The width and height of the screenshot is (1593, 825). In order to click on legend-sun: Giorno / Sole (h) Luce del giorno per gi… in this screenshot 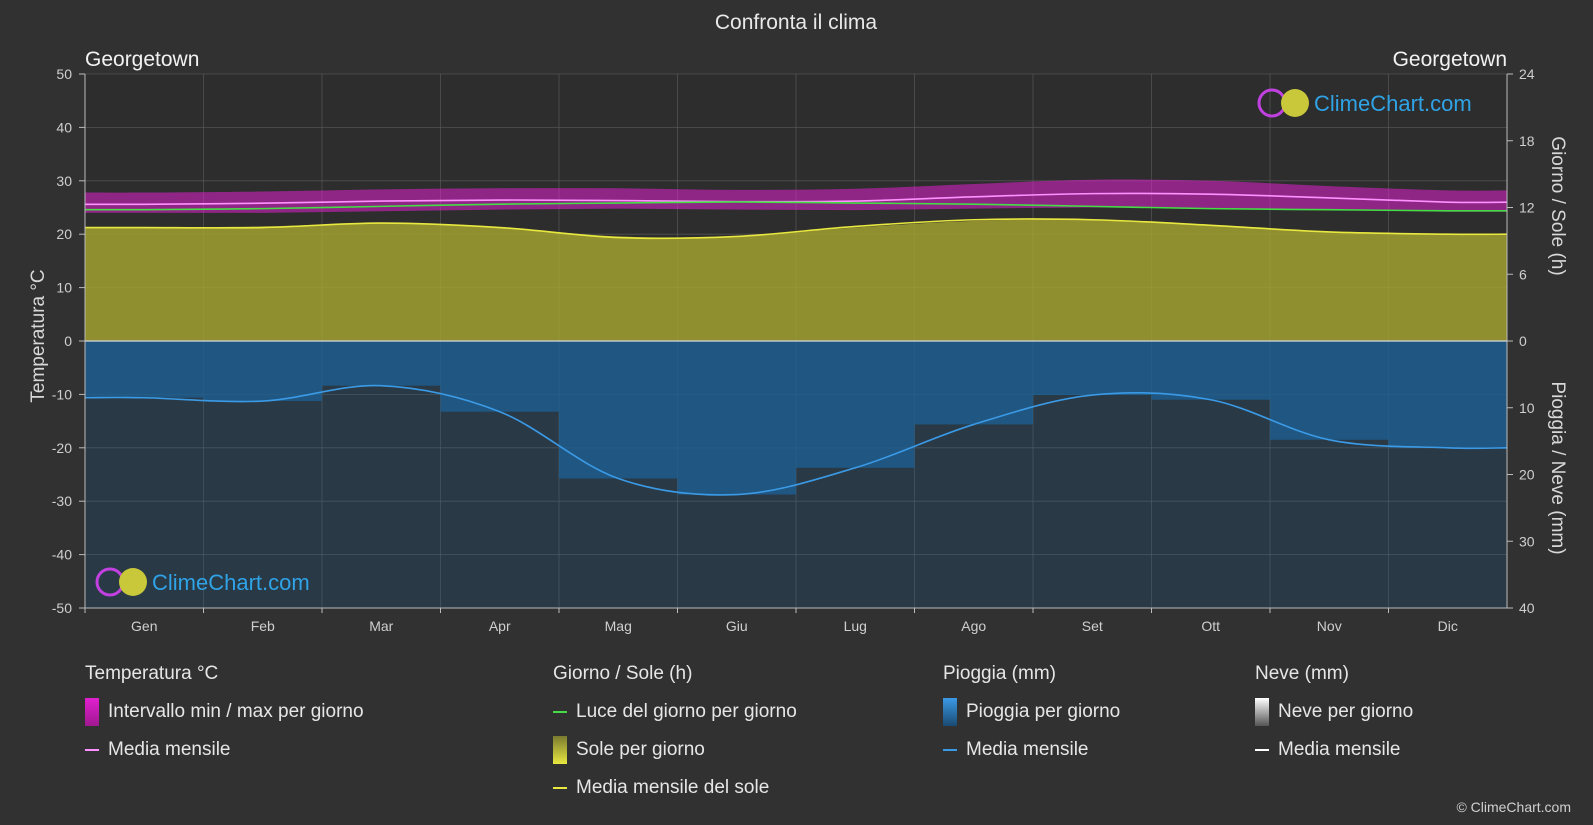, I will do `click(675, 738)`.